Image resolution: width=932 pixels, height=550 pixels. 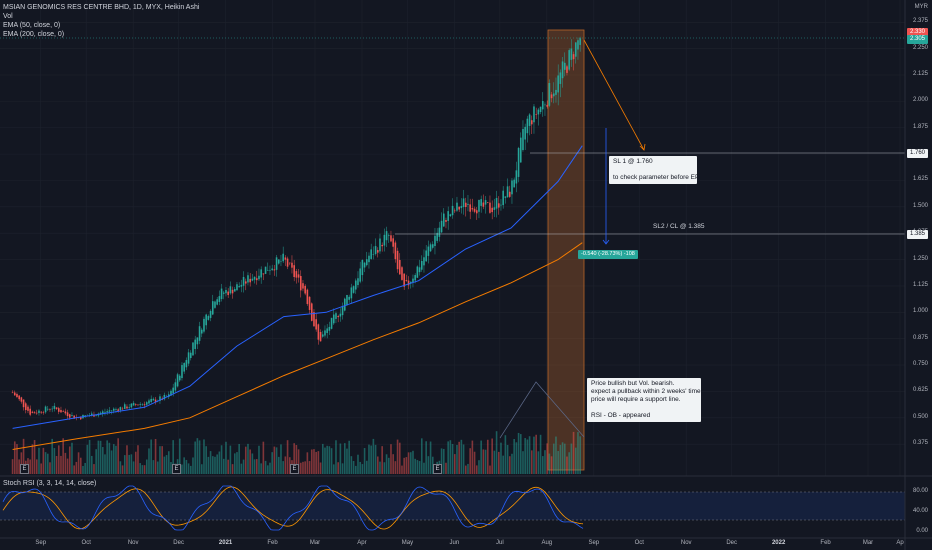 What do you see at coordinates (608, 254) in the screenshot?
I see `measure-label: -0.540 (-28.73%) -108` at bounding box center [608, 254].